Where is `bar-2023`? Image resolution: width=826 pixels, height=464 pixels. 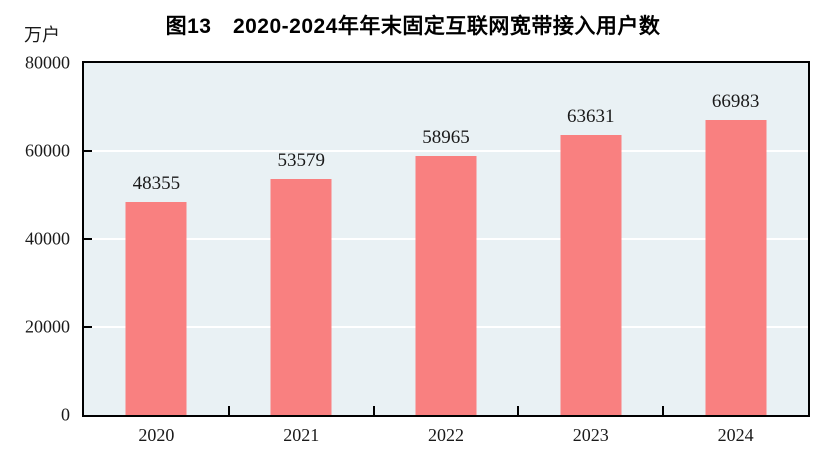 bar-2023 is located at coordinates (591, 275).